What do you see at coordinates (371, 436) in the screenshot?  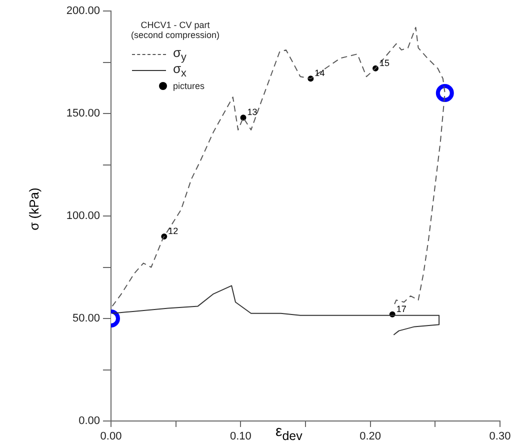 I see `x-tick-label: 0.20` at bounding box center [371, 436].